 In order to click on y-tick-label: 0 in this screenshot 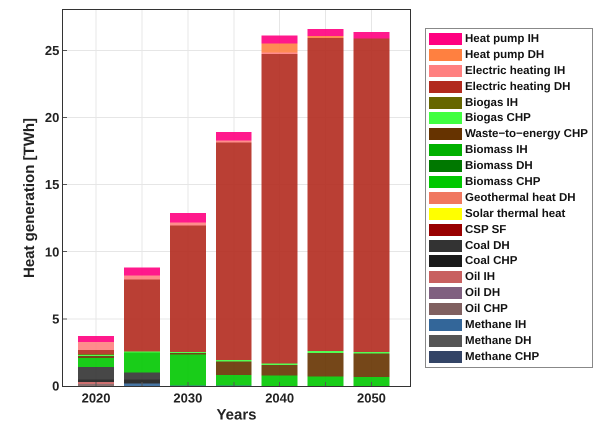, I will do `click(56, 386)`.